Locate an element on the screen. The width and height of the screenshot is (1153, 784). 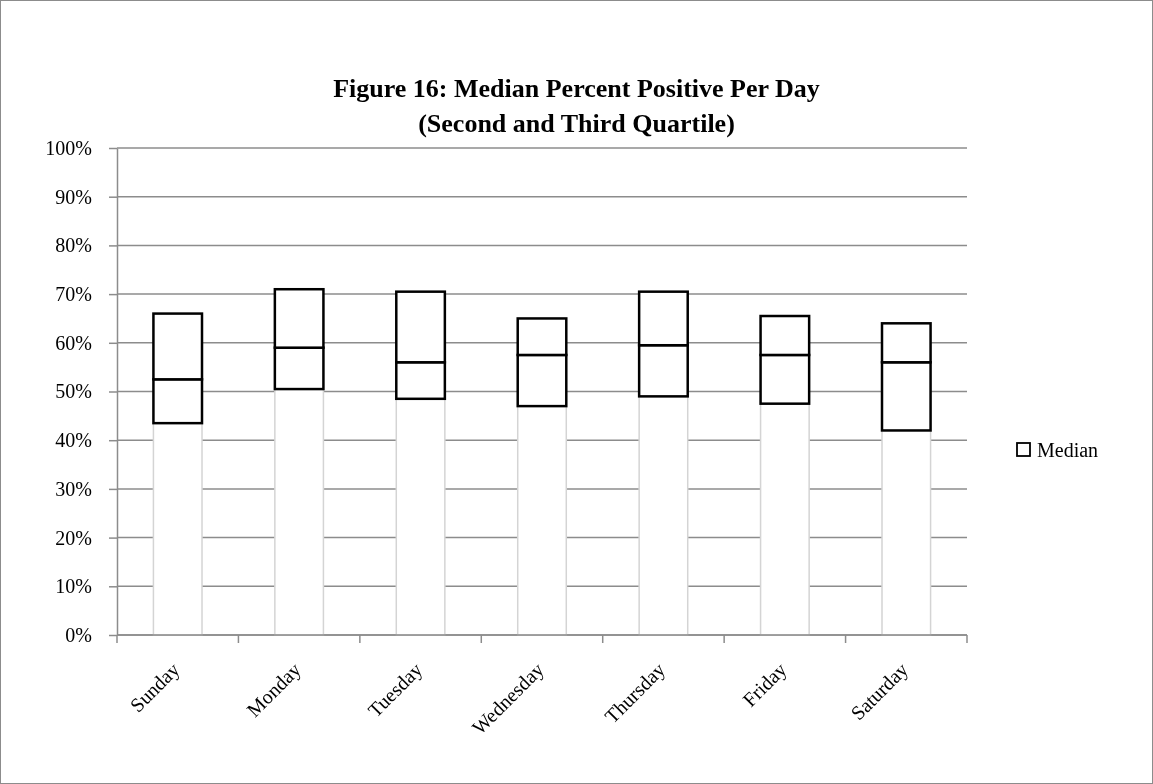
y-tick-label: 80% is located at coordinates (73, 245).